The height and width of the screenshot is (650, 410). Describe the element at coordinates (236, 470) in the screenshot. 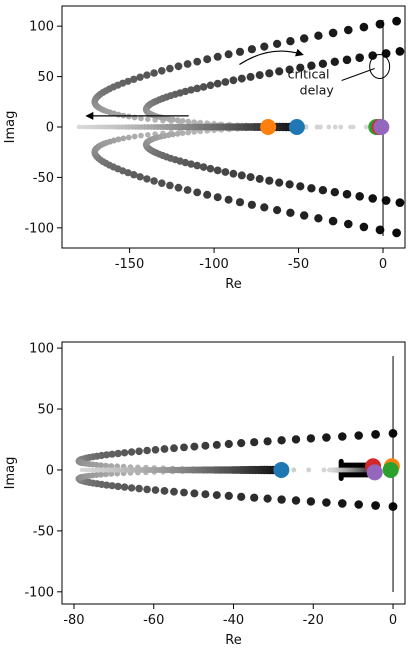

I see `bottom-trajectories` at that location.